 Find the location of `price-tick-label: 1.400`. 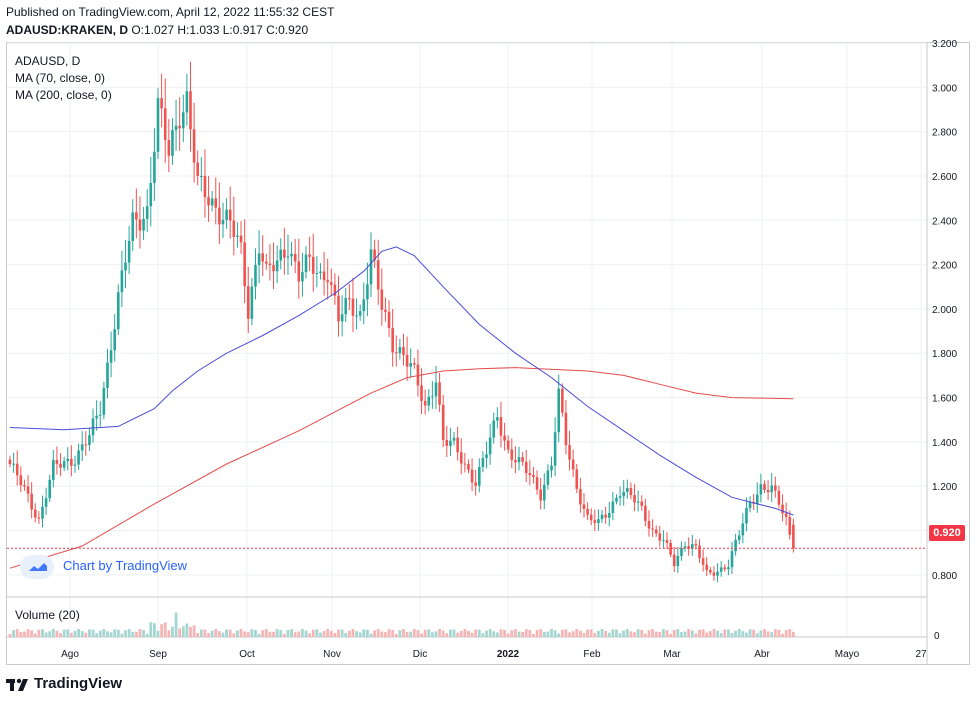

price-tick-label: 1.400 is located at coordinates (944, 443).